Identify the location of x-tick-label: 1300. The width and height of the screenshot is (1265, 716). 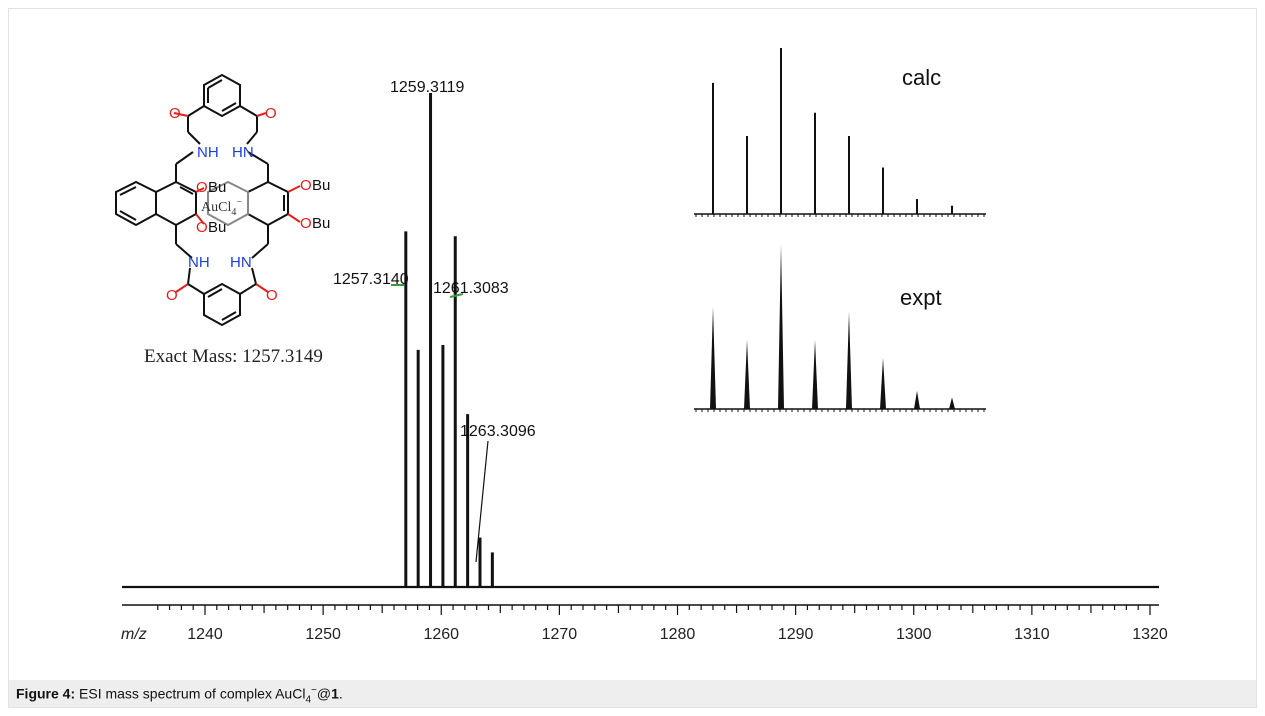
(914, 634).